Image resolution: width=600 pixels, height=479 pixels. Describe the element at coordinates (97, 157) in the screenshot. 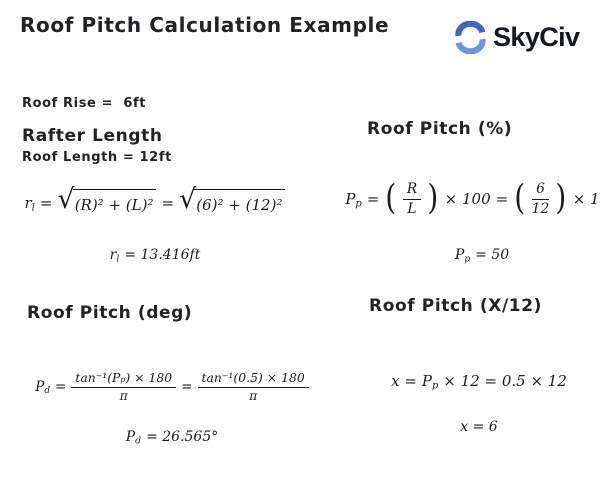

I see `given-roof-length: Roof Length = 12ft` at that location.